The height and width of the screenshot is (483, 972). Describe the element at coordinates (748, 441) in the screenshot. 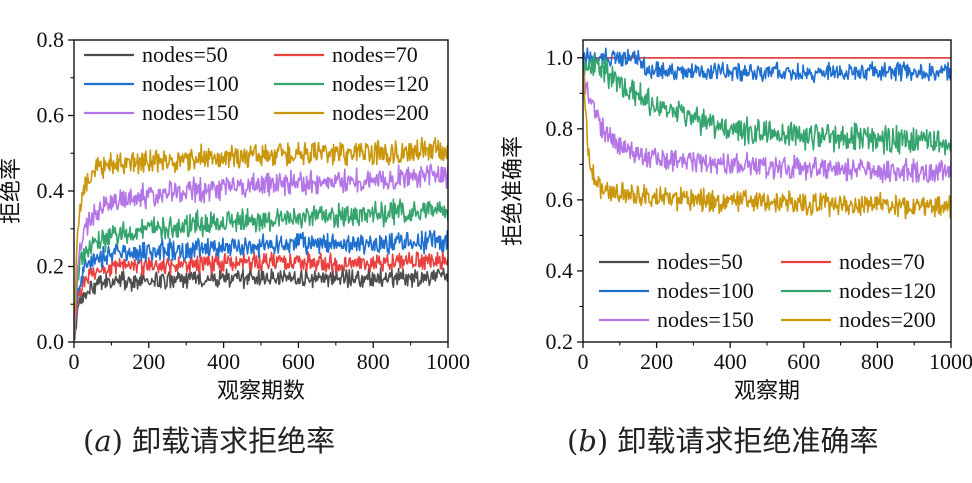

I see `caption-b-text: 卸载请求拒绝准确率` at that location.